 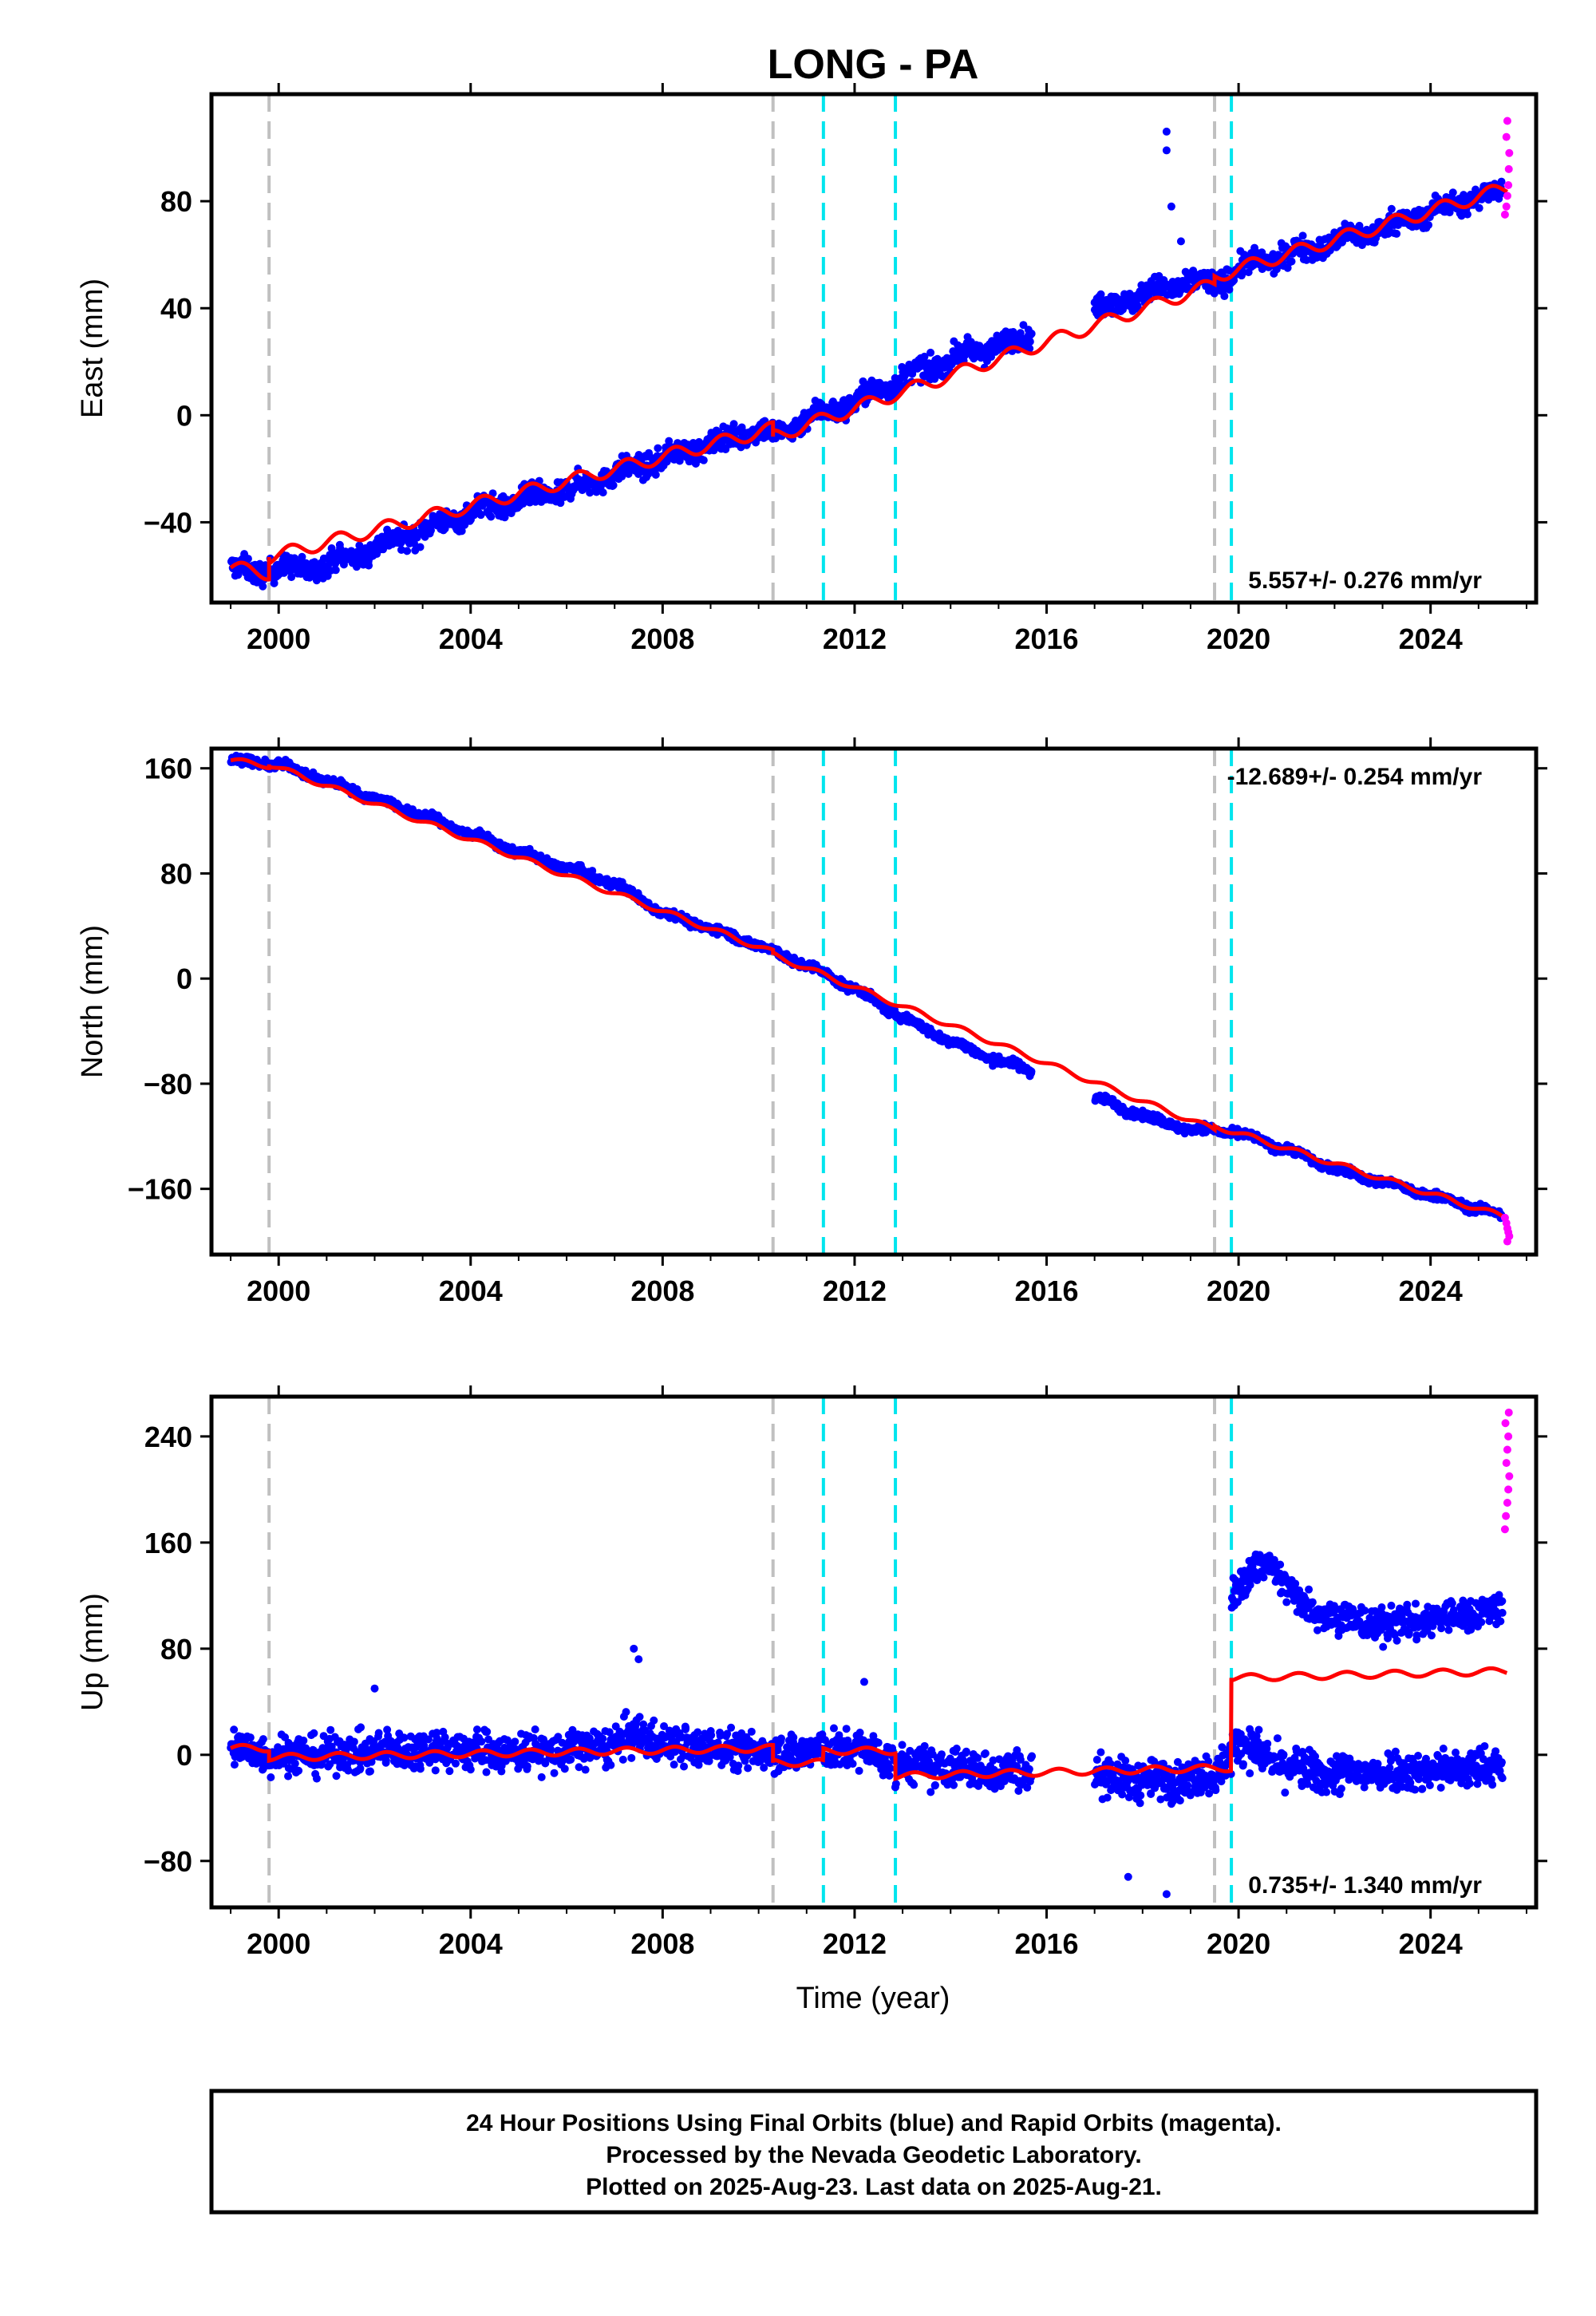 I want to click on x-tick-label: 2020, so click(x=1238, y=638).